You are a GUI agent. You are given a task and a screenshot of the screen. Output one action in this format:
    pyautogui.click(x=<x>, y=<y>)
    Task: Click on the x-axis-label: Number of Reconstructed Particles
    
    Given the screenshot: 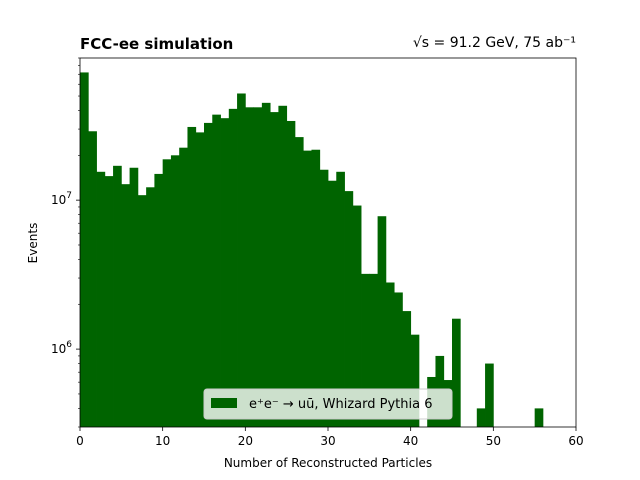 What is the action you would take?
    pyautogui.click(x=328, y=463)
    